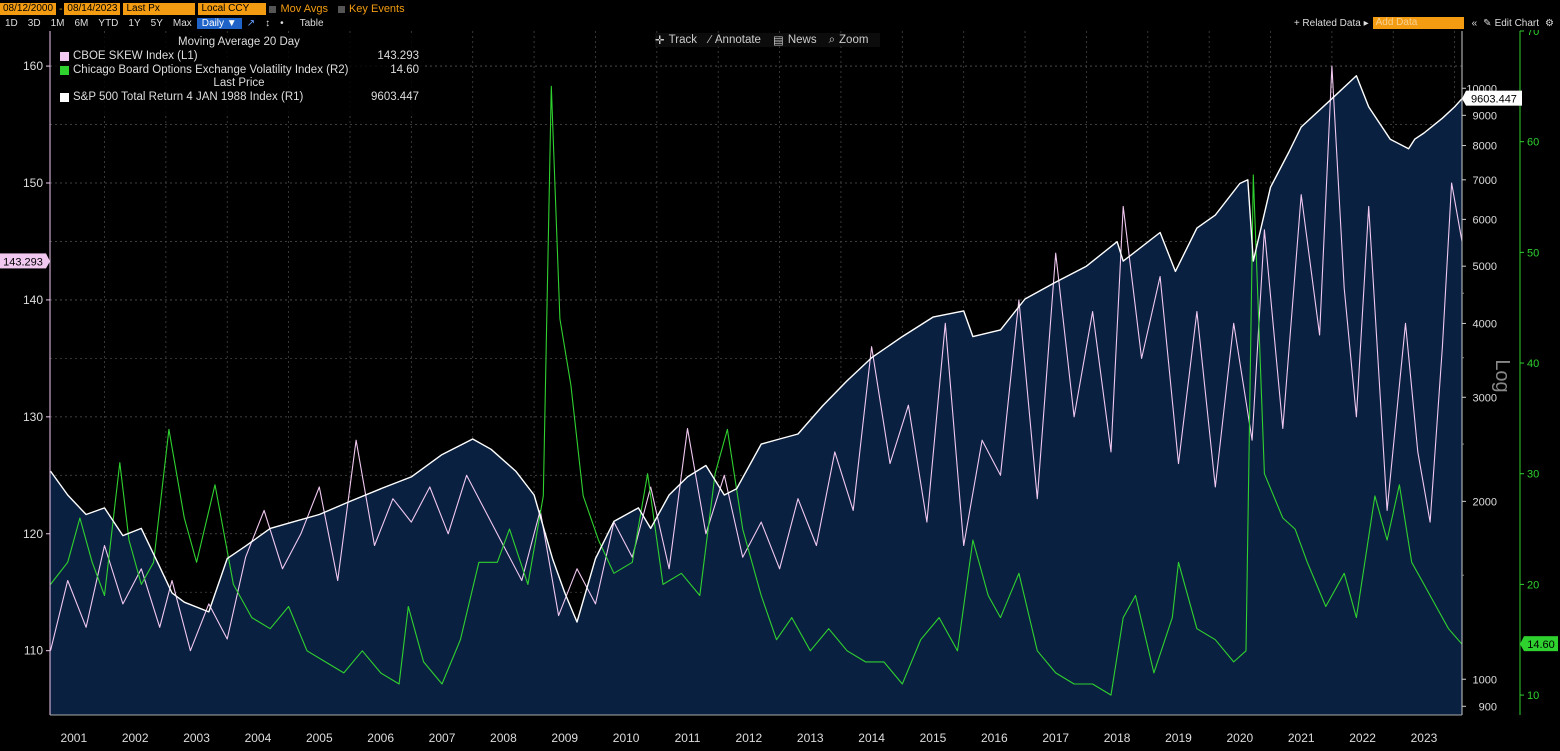 This screenshot has height=751, width=1560. I want to click on right-r1-tick-label: 4000, so click(1485, 324).